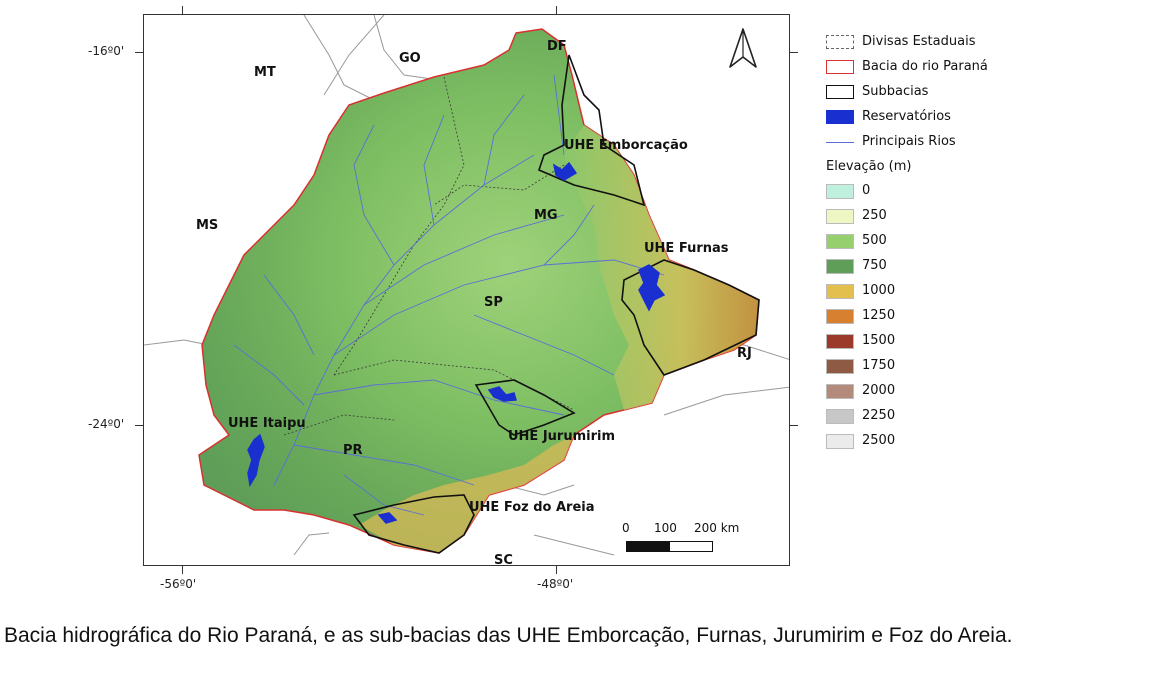 The width and height of the screenshot is (1168, 692). What do you see at coordinates (926, 293) in the screenshot?
I see `elevation-item: 1000` at bounding box center [926, 293].